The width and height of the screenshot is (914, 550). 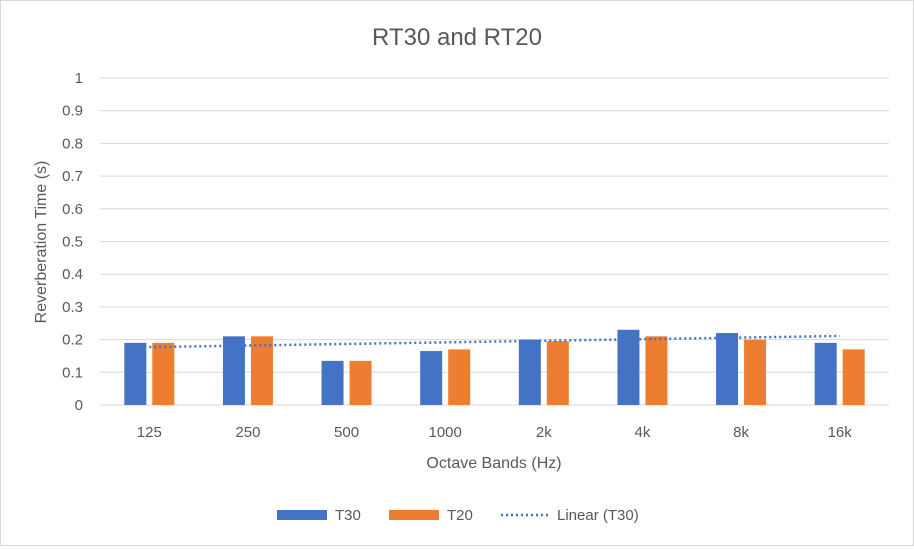 I want to click on chart-title: RT30 and RT20, so click(x=457, y=37).